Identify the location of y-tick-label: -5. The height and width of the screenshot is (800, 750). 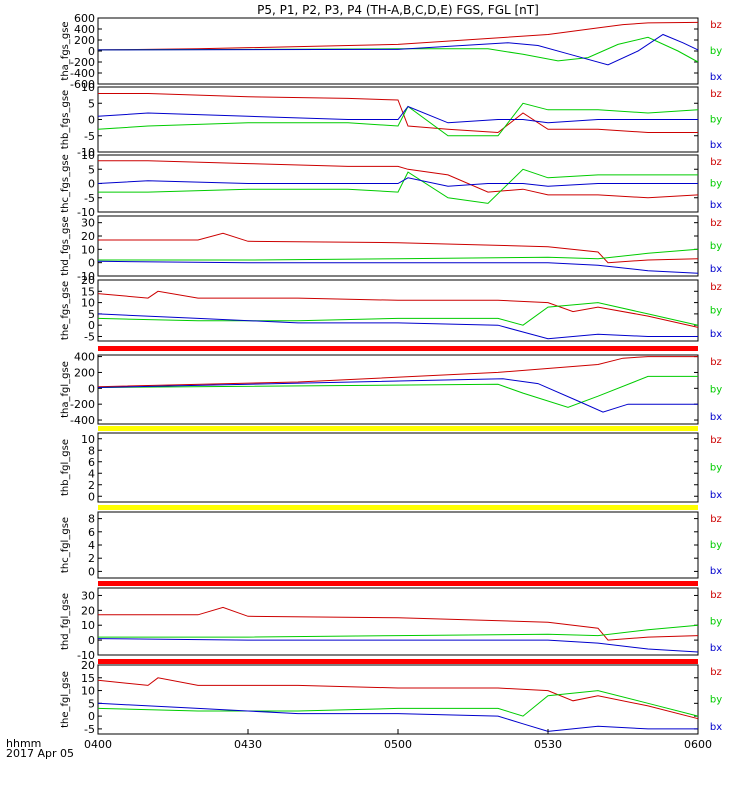
(89, 198).